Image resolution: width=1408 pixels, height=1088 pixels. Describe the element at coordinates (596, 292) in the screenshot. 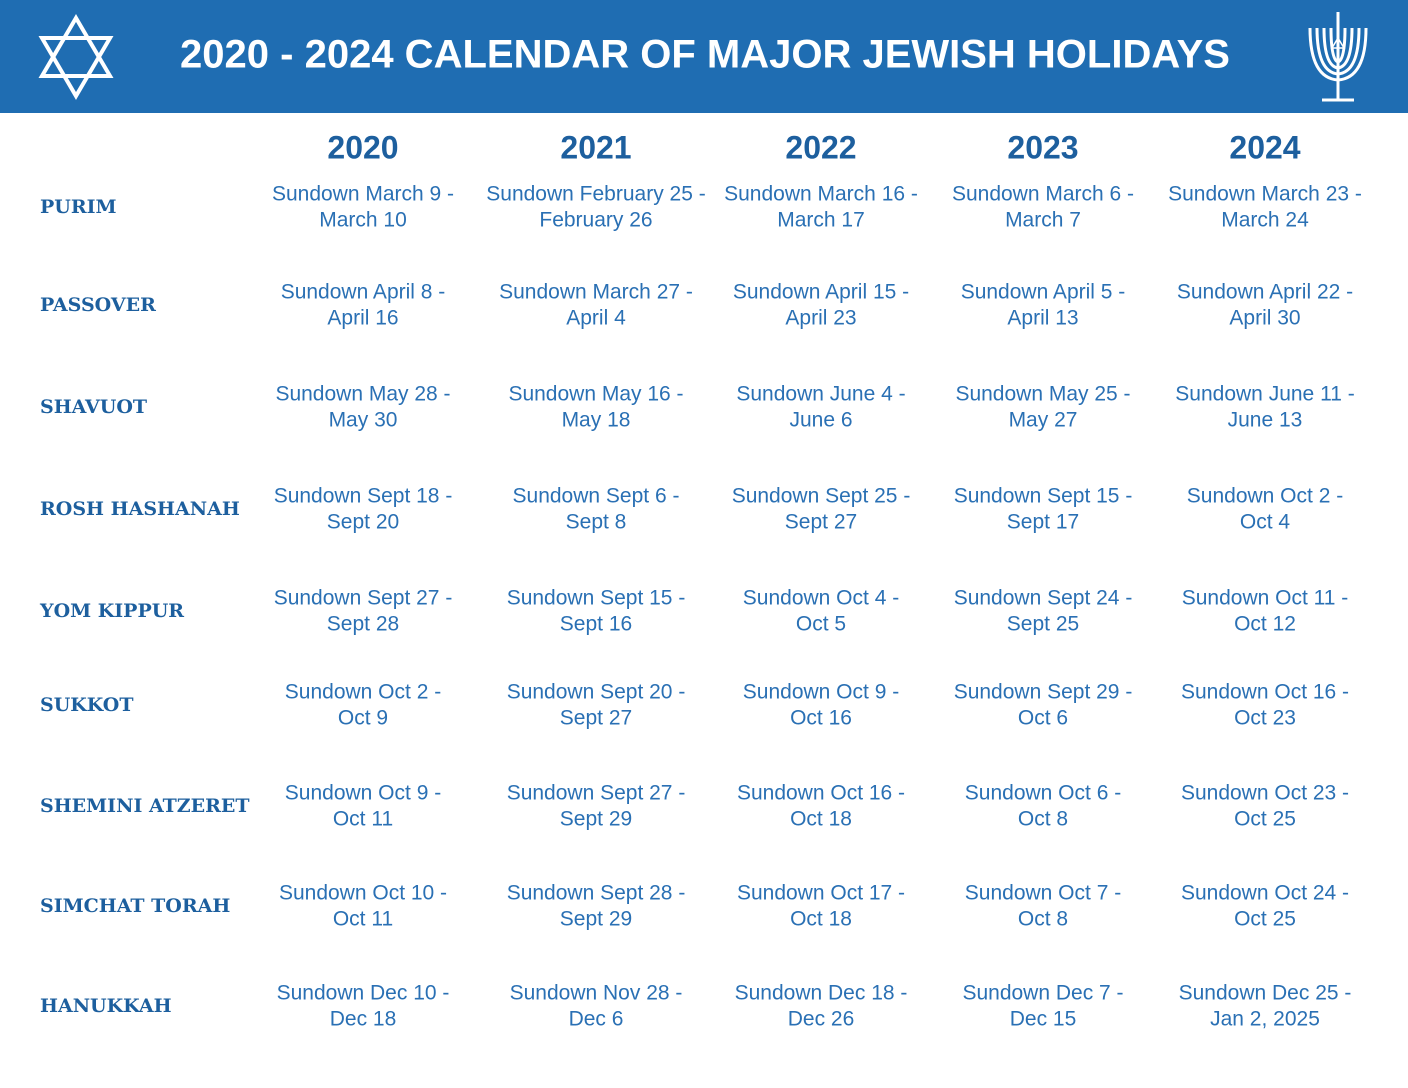

I see `date-range: Sundown March 27 -` at that location.